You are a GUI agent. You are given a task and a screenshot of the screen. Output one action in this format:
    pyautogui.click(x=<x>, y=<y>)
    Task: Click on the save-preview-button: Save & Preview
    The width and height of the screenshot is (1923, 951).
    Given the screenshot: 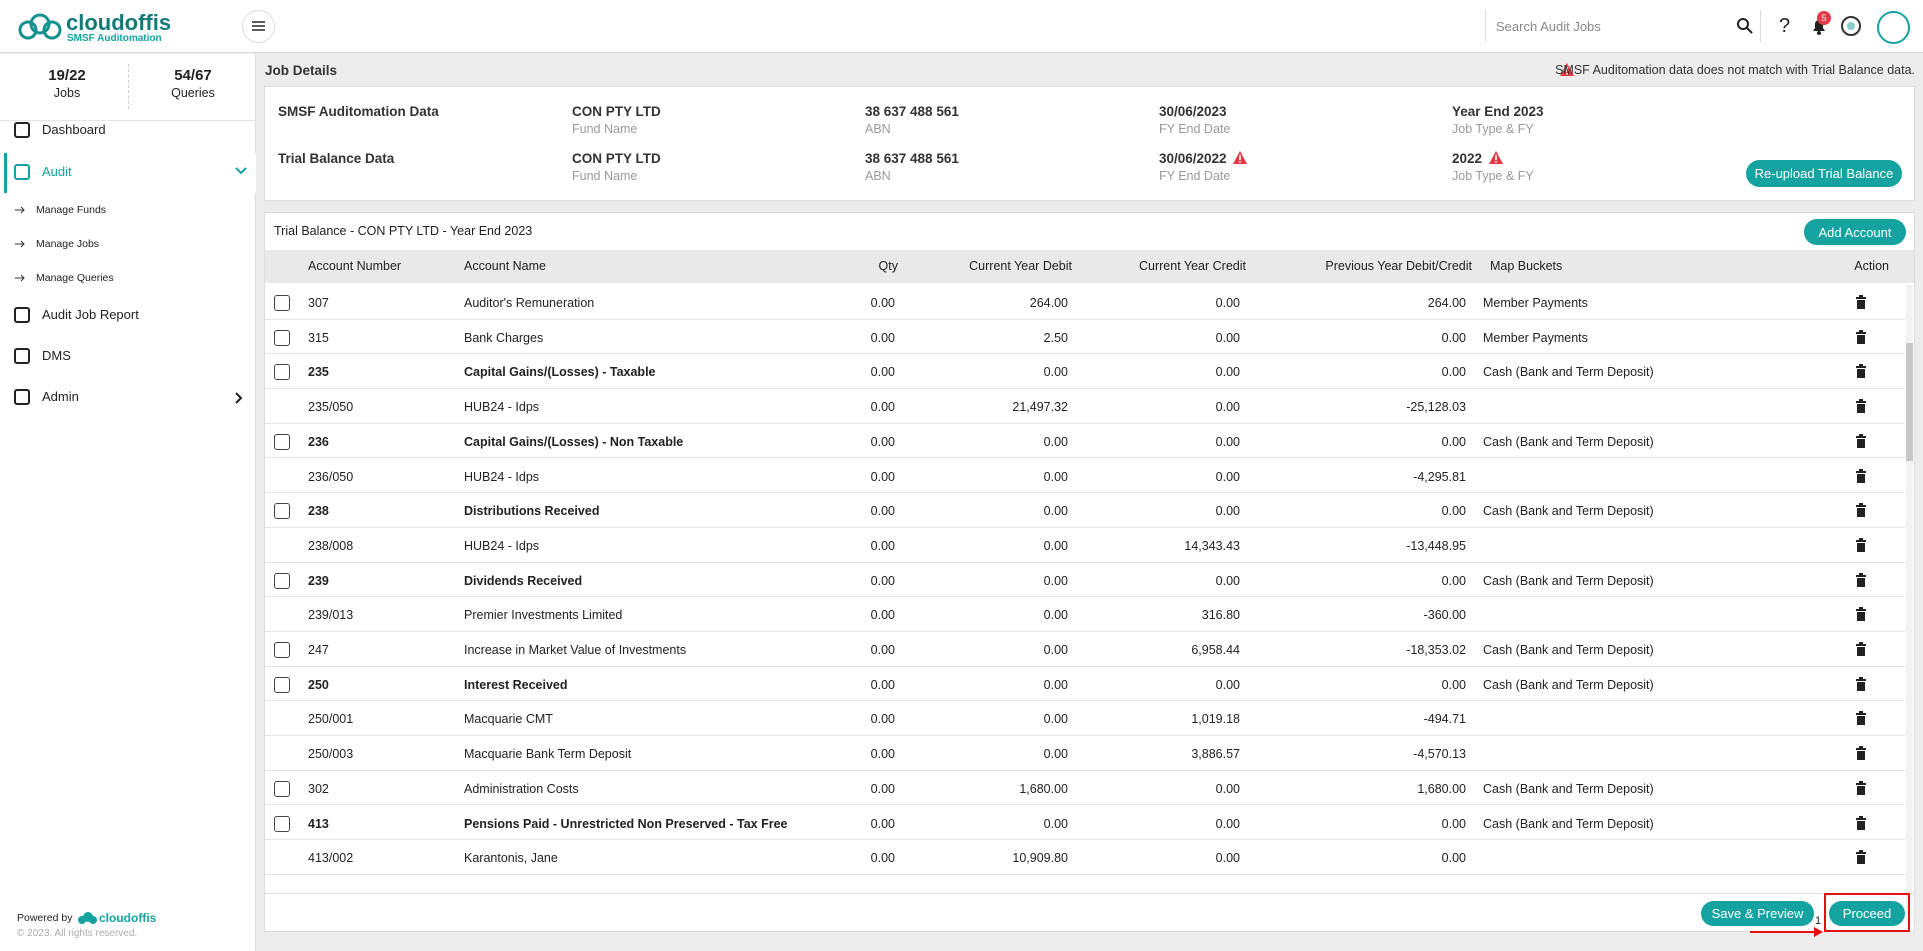 What is the action you would take?
    pyautogui.click(x=1757, y=913)
    